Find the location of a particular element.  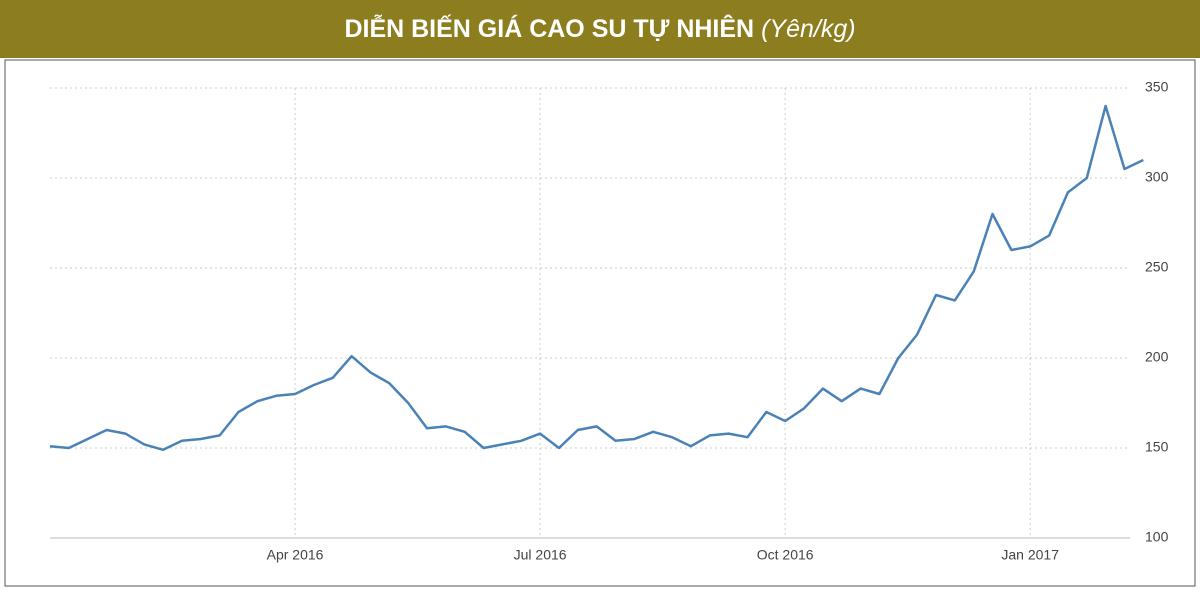

y-tick-label: 300 is located at coordinates (1157, 177).